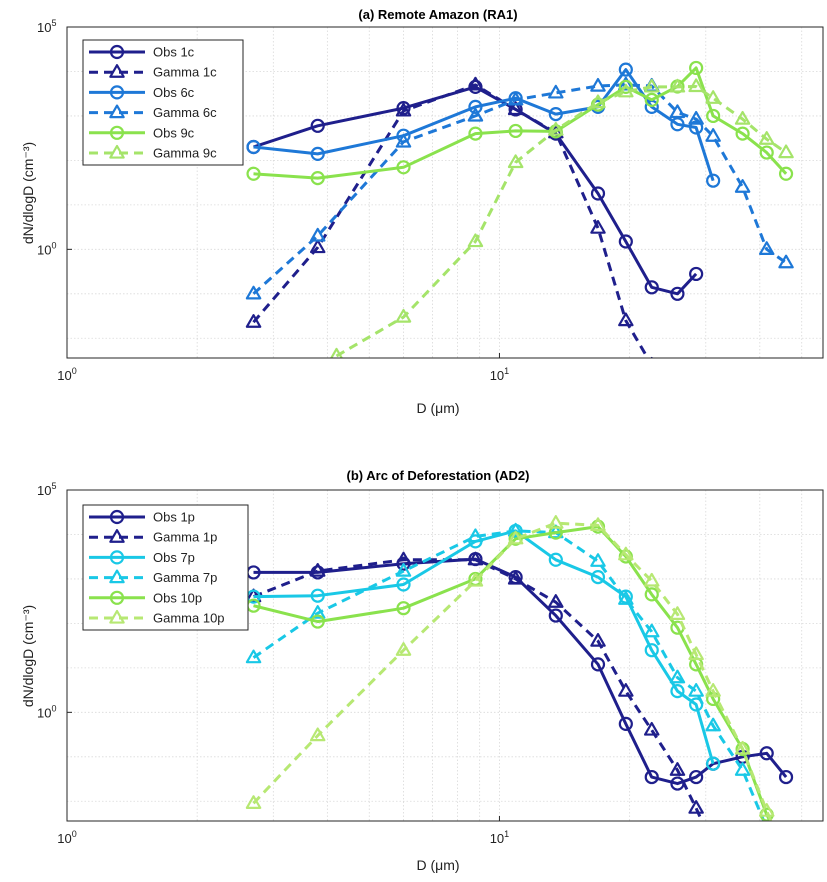  Describe the element at coordinates (163, 102) in the screenshot. I see `legend-box` at that location.